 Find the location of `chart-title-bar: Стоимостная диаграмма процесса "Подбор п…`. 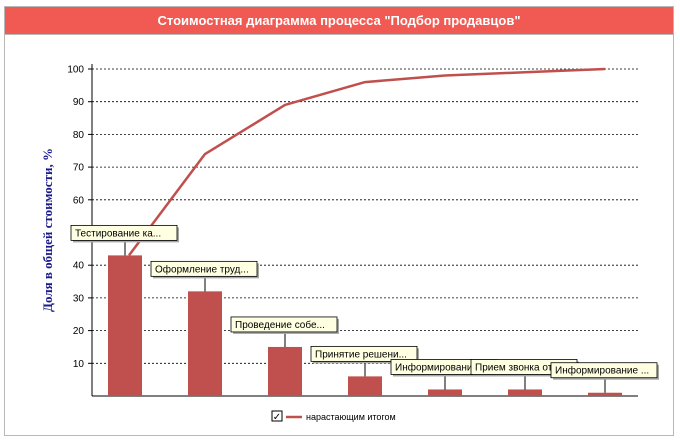

chart-title-bar: Стоимостная диаграмма процесса "Подбор п… is located at coordinates (339, 21).